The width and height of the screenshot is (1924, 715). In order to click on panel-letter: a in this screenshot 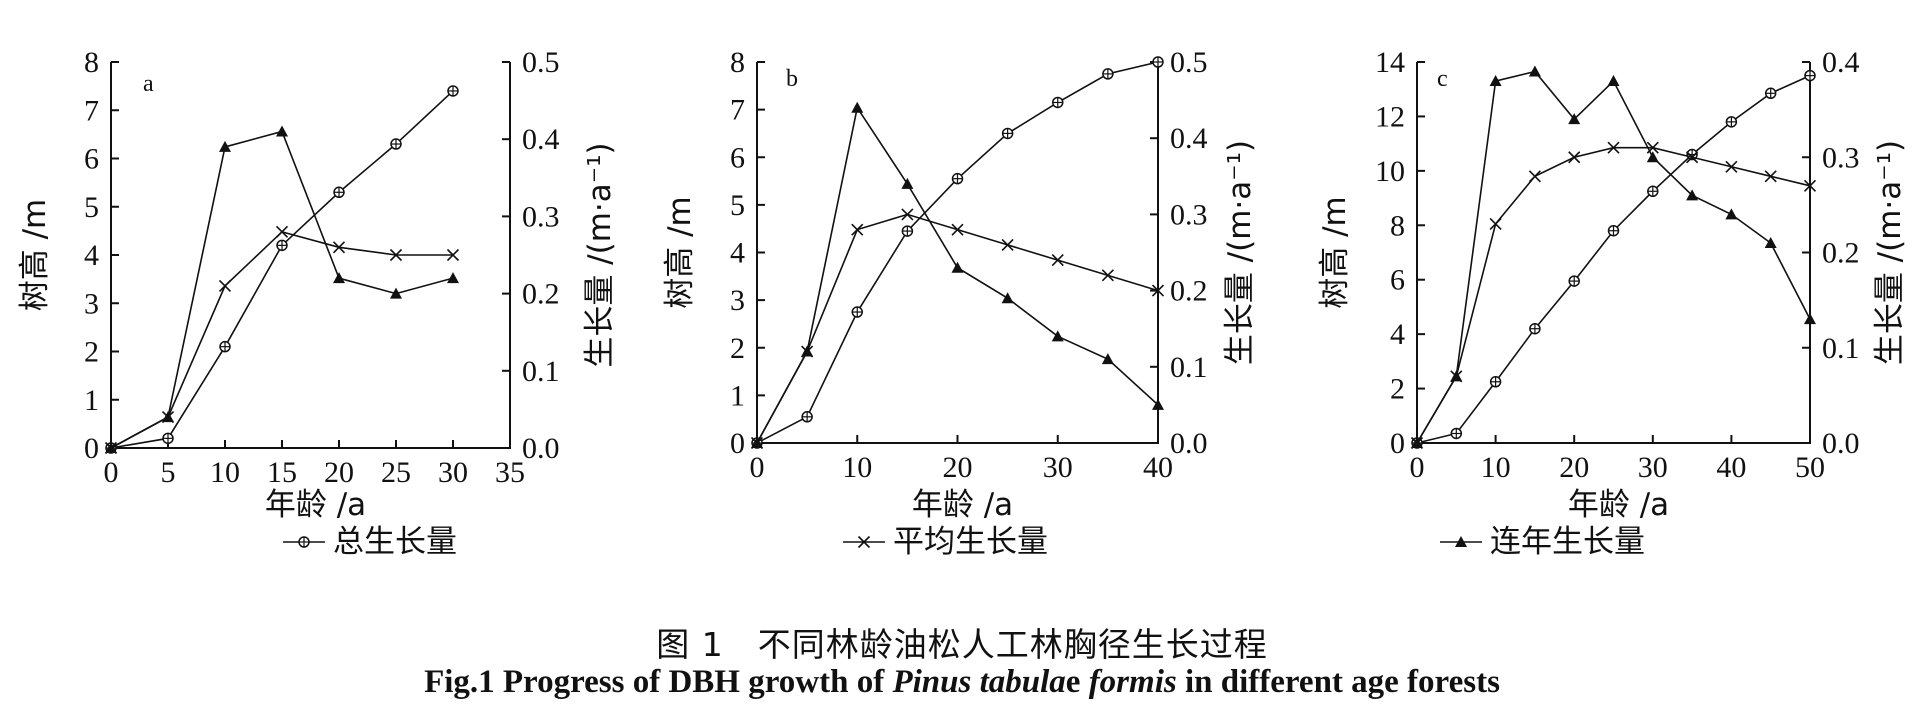, I will do `click(148, 84)`.